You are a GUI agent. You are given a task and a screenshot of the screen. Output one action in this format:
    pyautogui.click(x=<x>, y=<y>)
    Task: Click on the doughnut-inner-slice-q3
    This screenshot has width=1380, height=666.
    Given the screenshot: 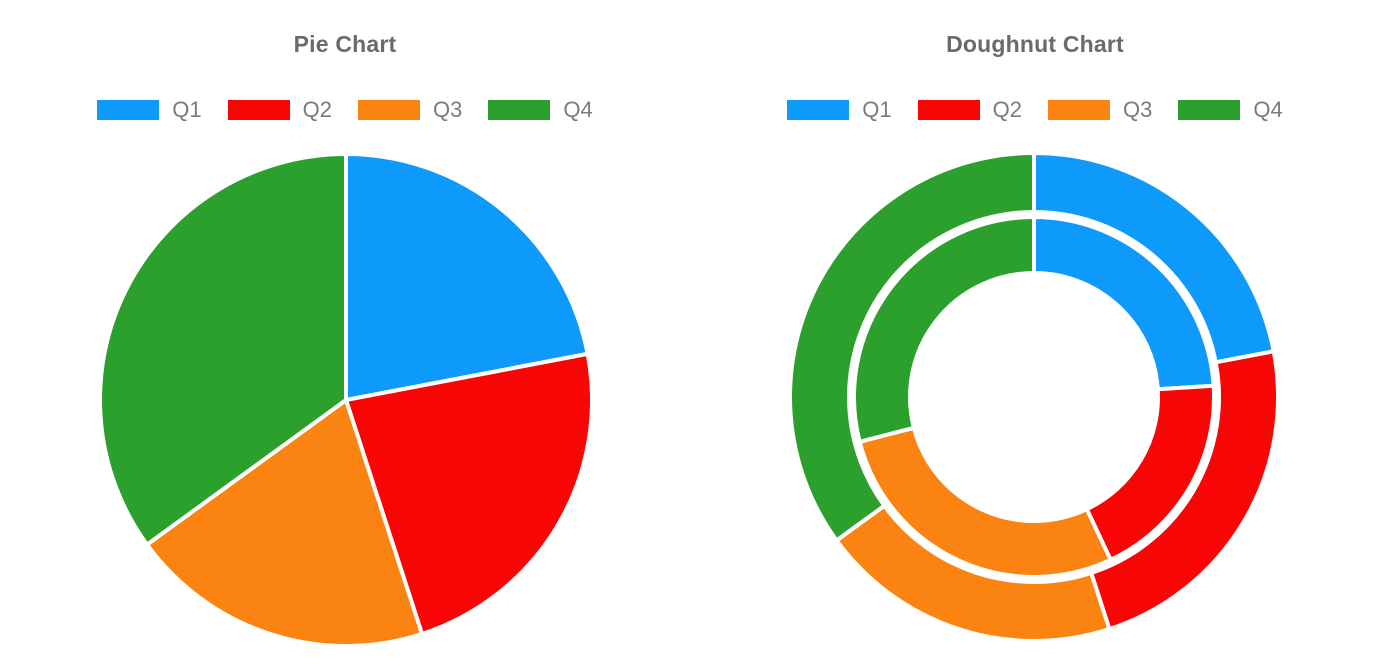 What is the action you would take?
    pyautogui.click(x=985, y=502)
    